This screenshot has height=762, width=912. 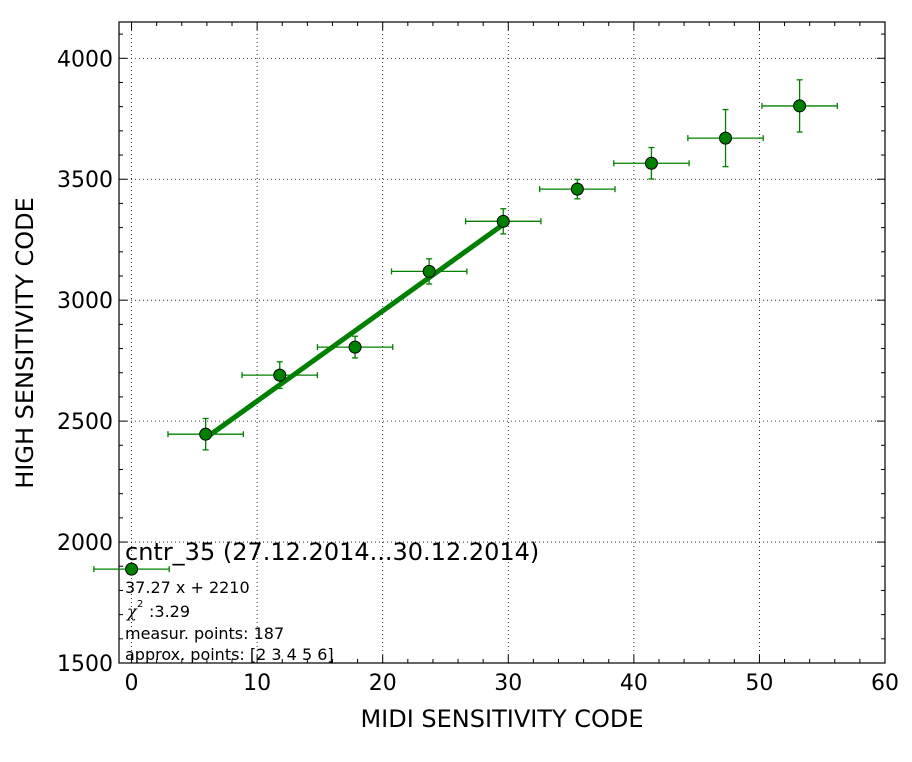 I want to click on annotation-formula: 37.27 x + 2210, so click(x=187, y=587).